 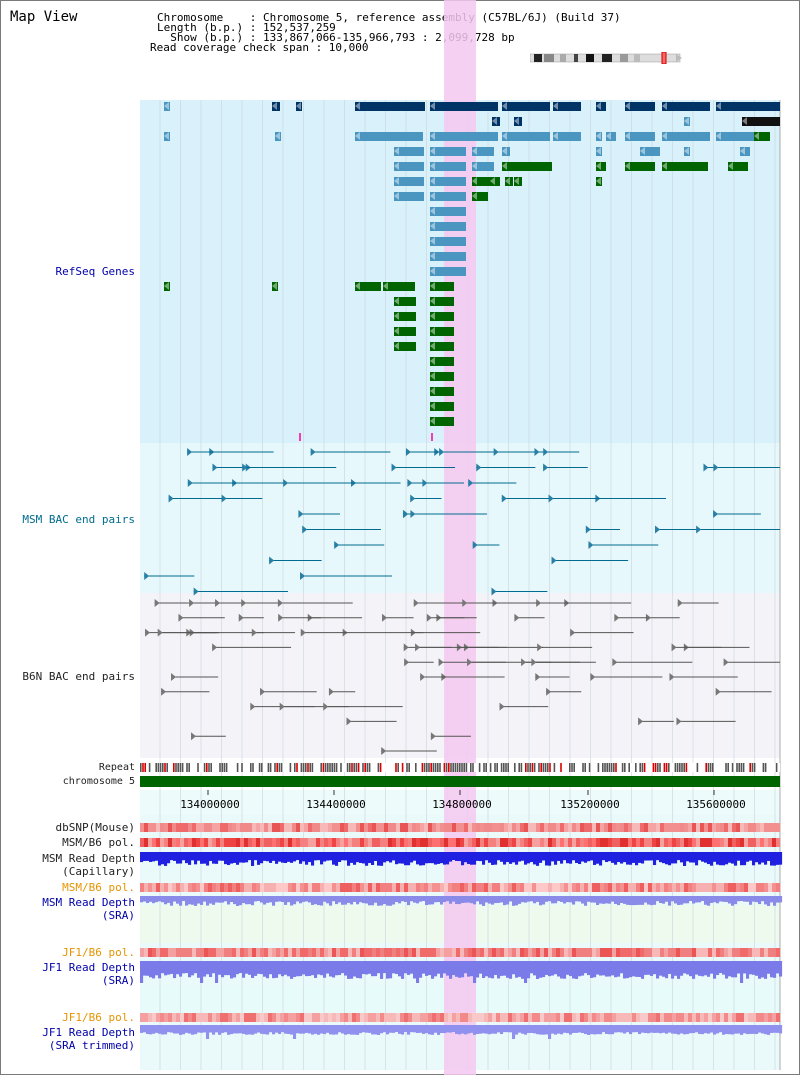 I want to click on chromosome-ideogram, so click(x=606, y=58).